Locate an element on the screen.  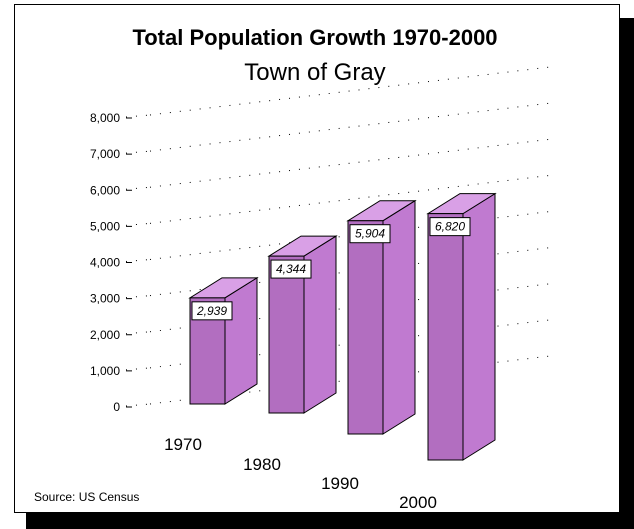
data-label: 4,344 is located at coordinates (291, 269).